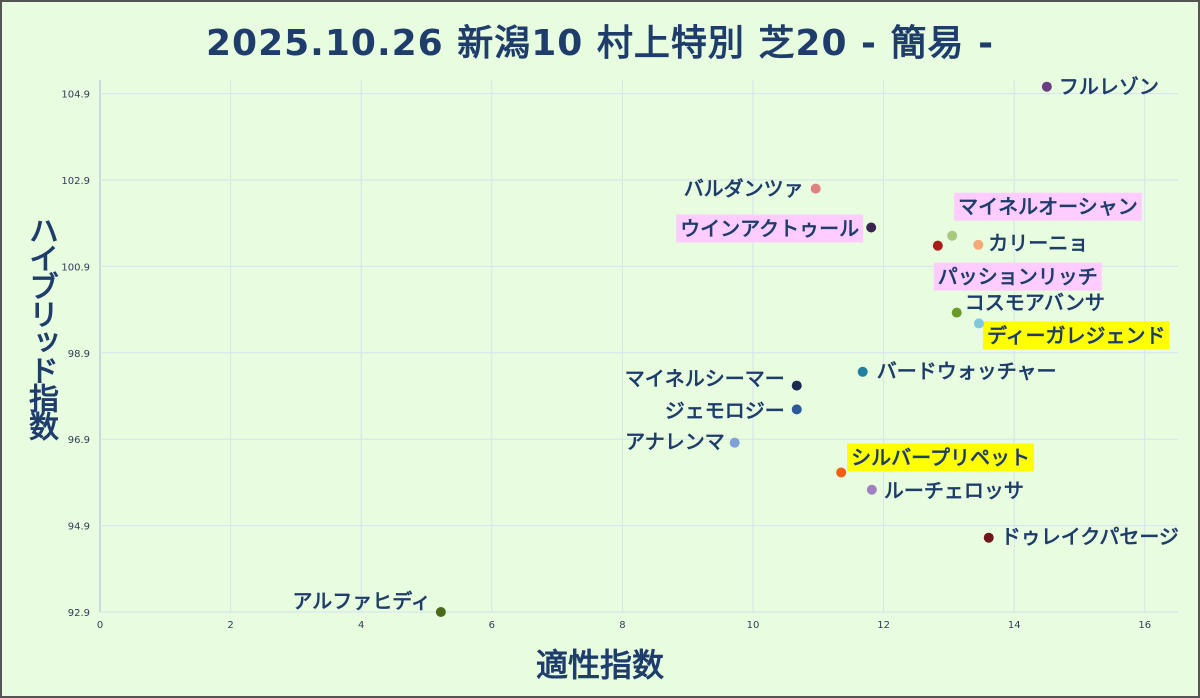 This screenshot has width=1200, height=698. What do you see at coordinates (744, 189) in the screenshot?
I see `point-label: バルダンツァ` at bounding box center [744, 189].